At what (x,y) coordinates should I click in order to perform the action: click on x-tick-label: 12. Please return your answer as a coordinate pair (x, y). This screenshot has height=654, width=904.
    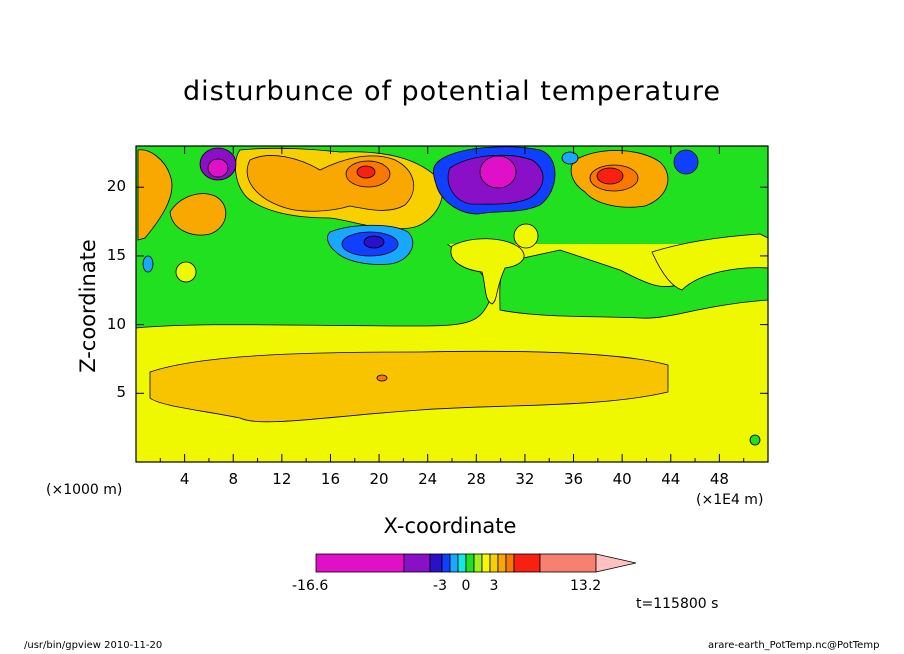
    Looking at the image, I should click on (282, 479).